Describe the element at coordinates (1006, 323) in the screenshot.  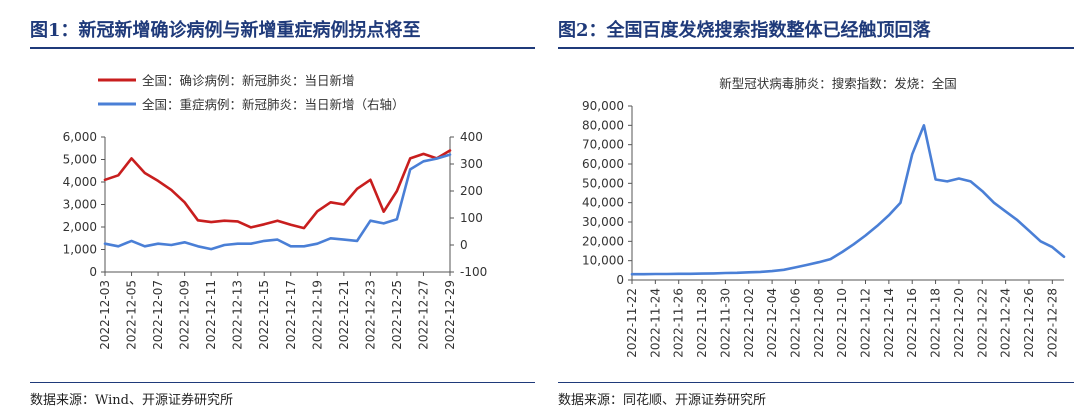
I see `x-tick-label: 2022-12-24` at that location.